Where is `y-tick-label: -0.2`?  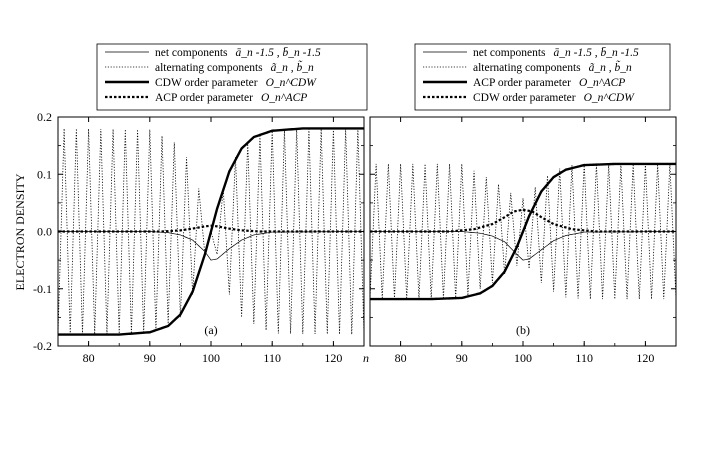 y-tick-label: -0.2 is located at coordinates (42, 346).